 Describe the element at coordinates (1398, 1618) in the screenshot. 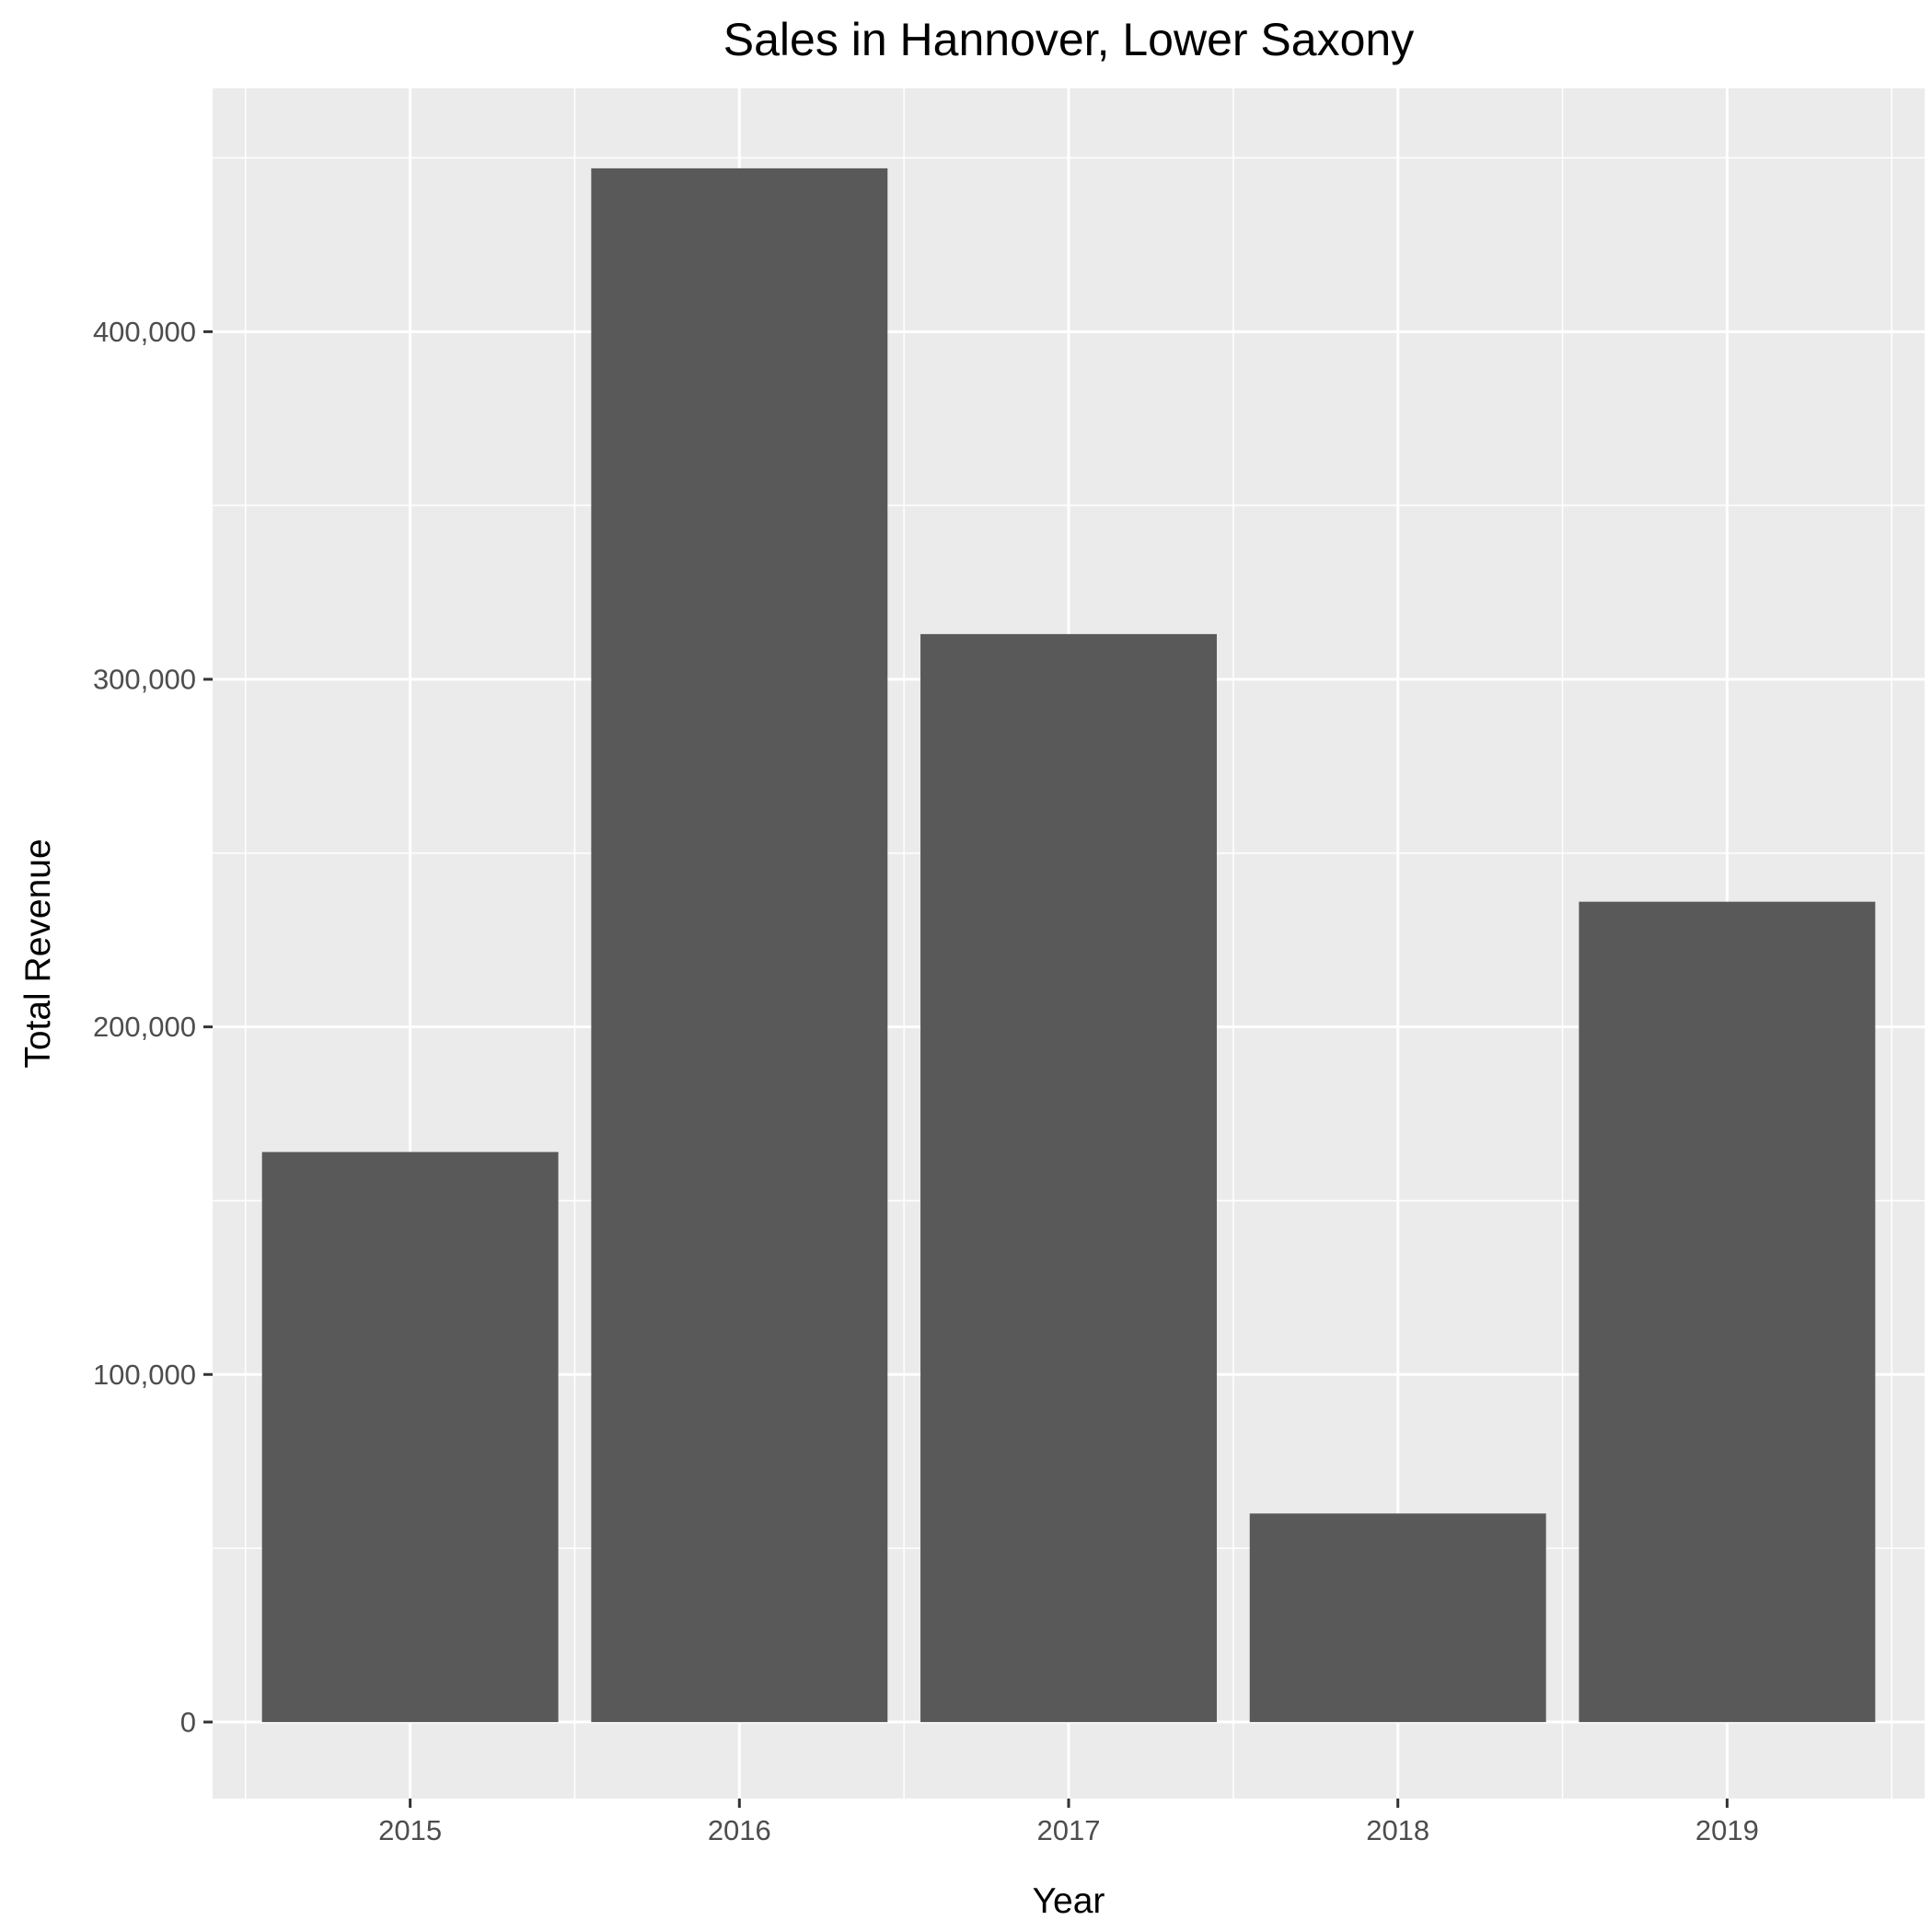

I see `bar-2018` at that location.